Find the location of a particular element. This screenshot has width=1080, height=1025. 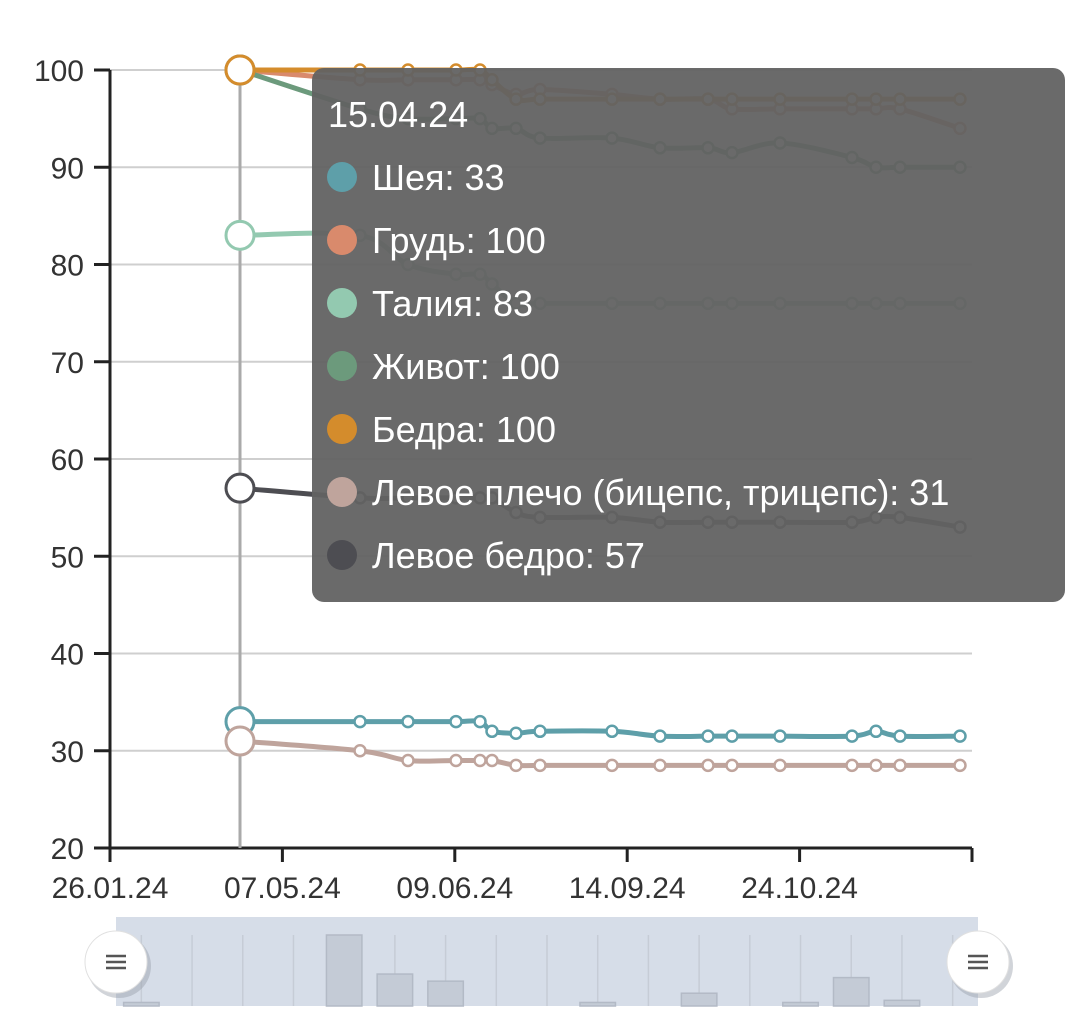

tooltip-title: 15.04.24 is located at coordinates (398, 114).